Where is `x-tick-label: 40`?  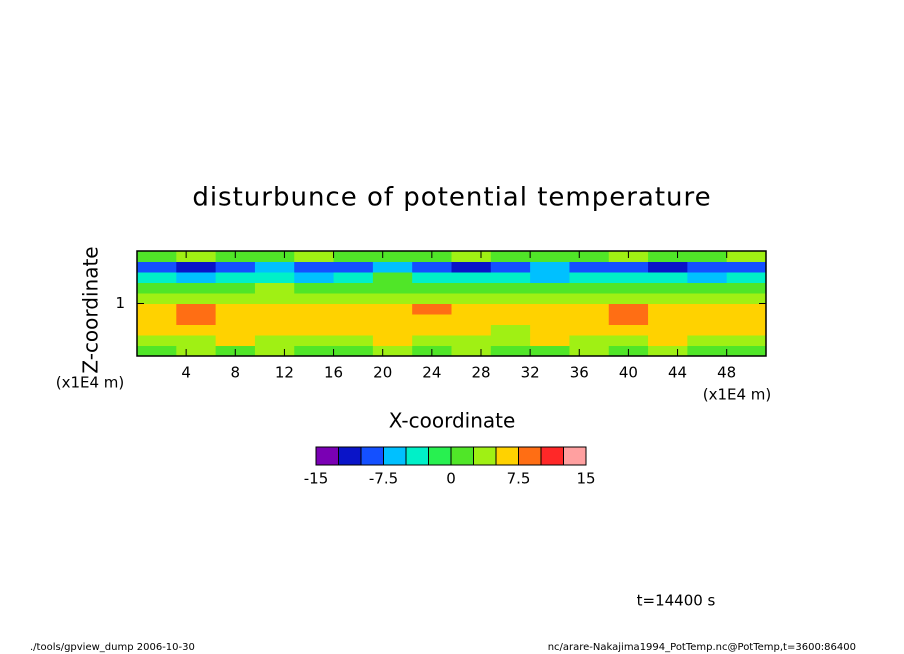
x-tick-label: 40 is located at coordinates (628, 373).